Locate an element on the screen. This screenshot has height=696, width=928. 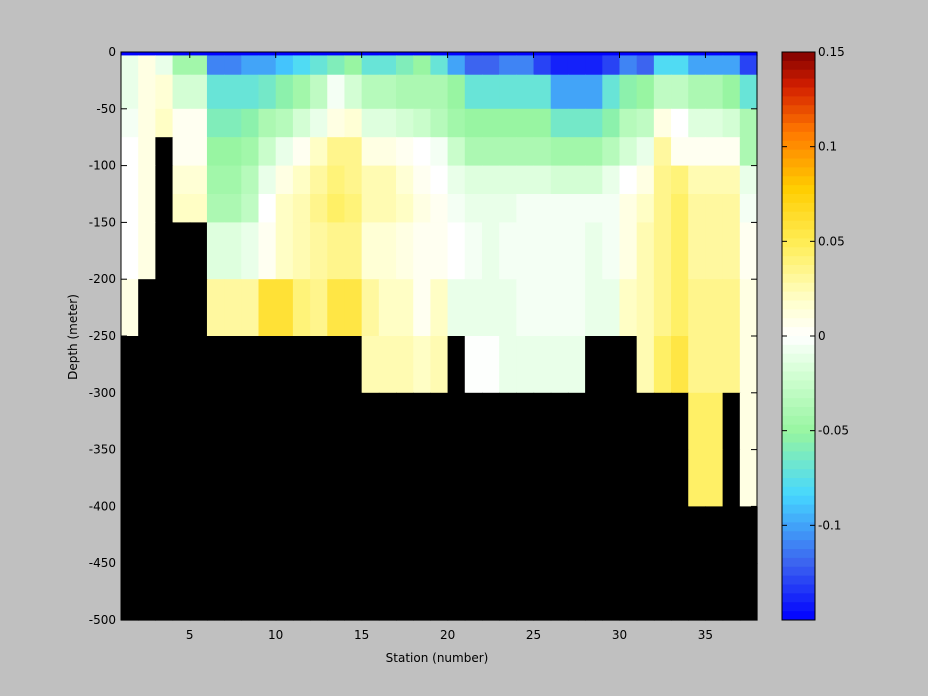
x-tick-label: 20 is located at coordinates (447, 635).